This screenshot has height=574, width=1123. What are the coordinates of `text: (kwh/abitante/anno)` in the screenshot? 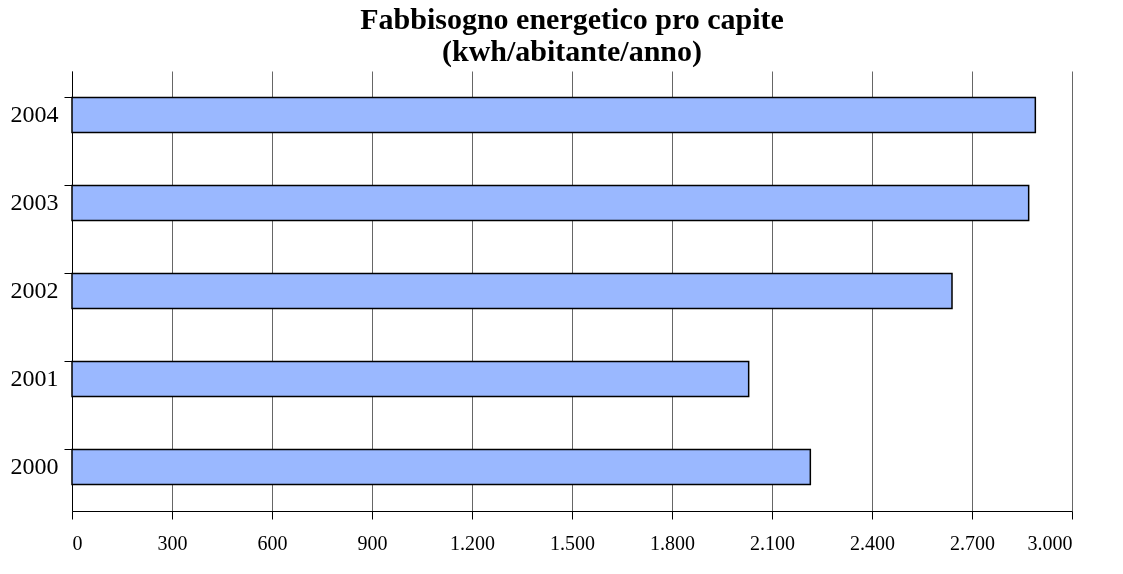 It's located at (572, 50).